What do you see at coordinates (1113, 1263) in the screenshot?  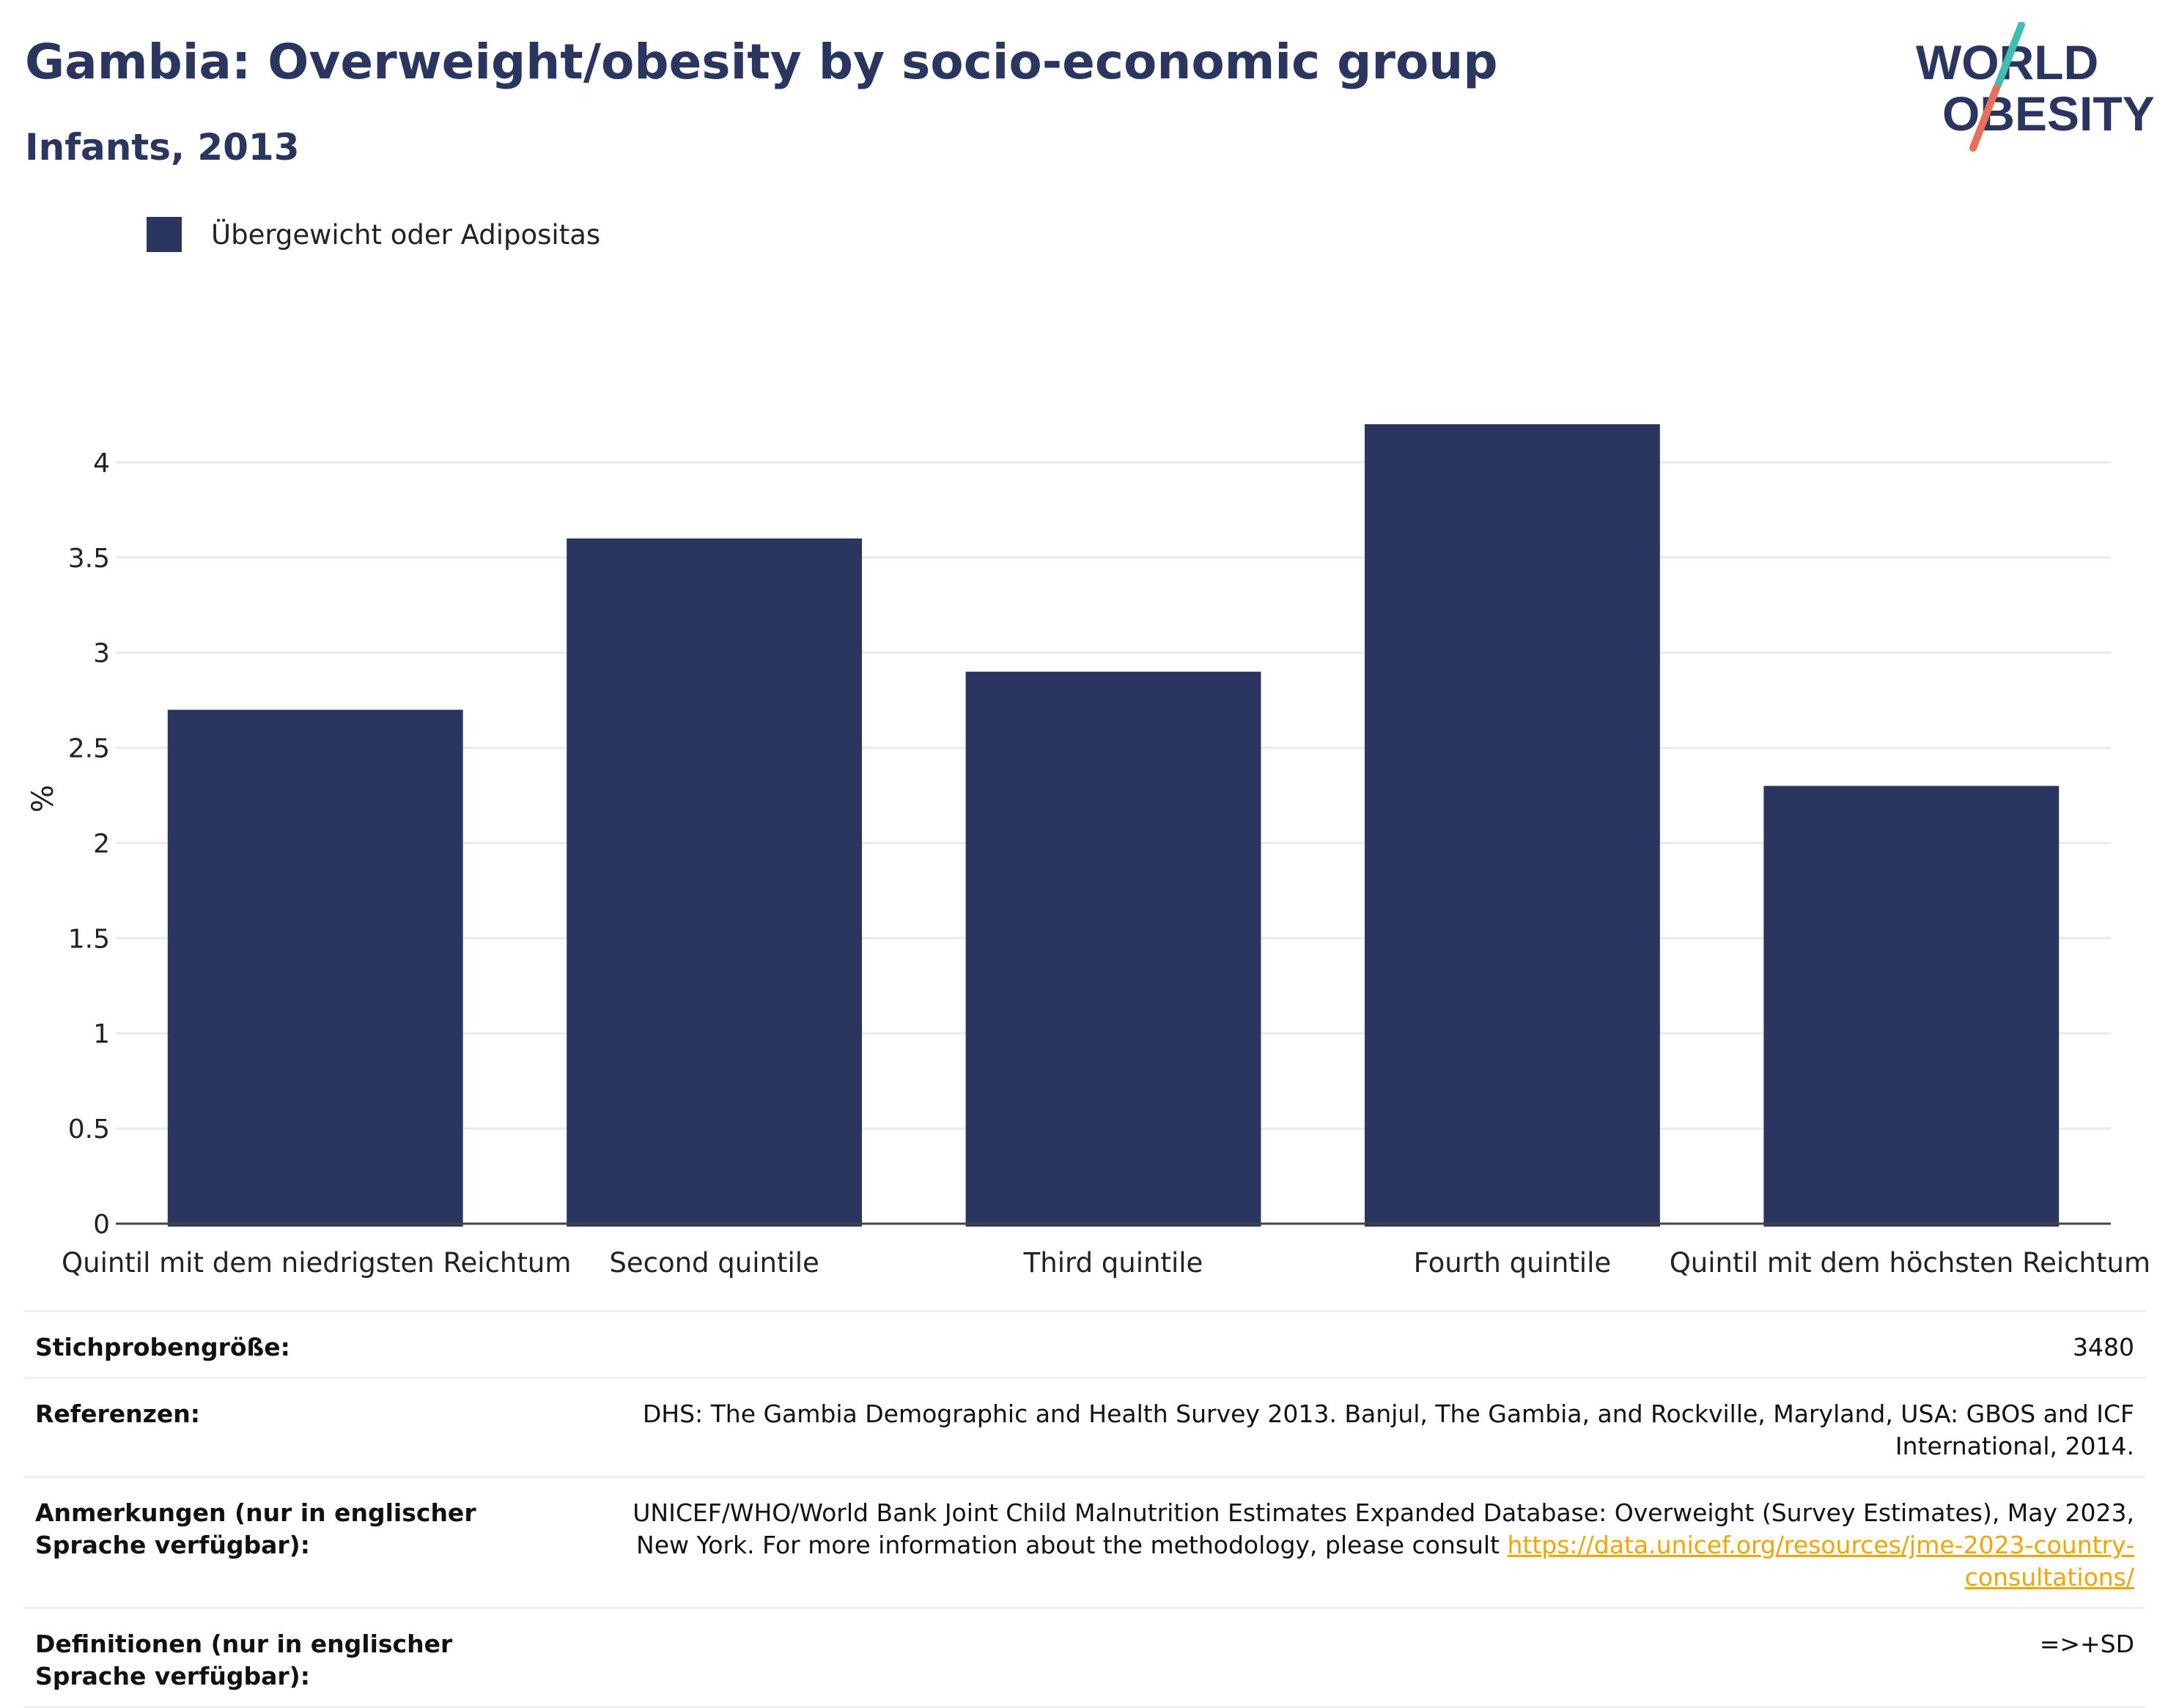 I see `x-tick-label: Third quintile` at bounding box center [1113, 1263].